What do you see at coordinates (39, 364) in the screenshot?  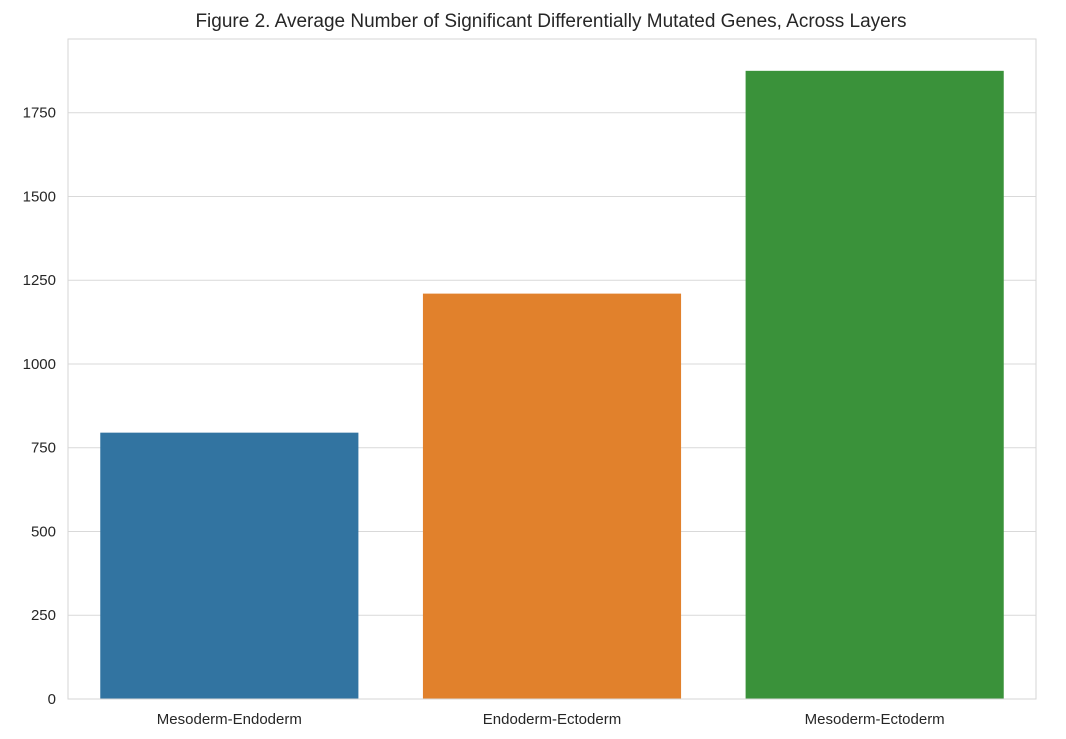 I see `y-tick-label: 1000` at bounding box center [39, 364].